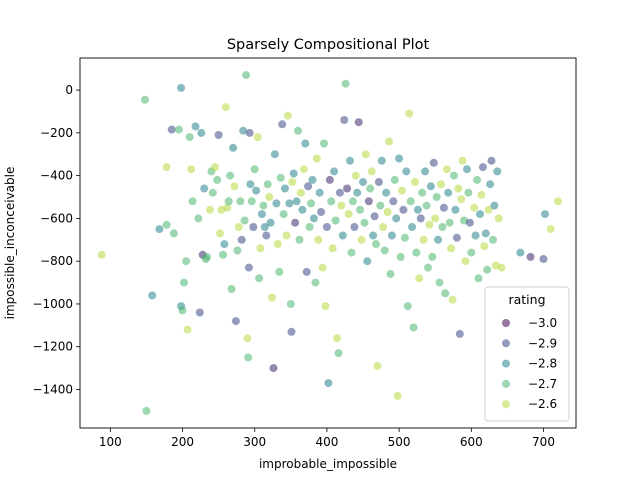 This screenshot has width=640, height=480. I want to click on legend-label: −3.0, so click(542, 323).